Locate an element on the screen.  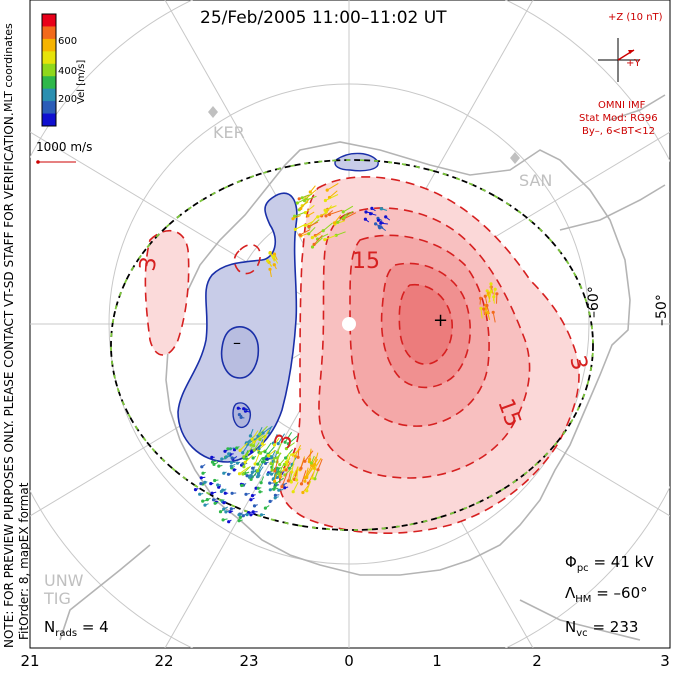
imf-z-label: +Z (10 nT) is located at coordinates (635, 17).